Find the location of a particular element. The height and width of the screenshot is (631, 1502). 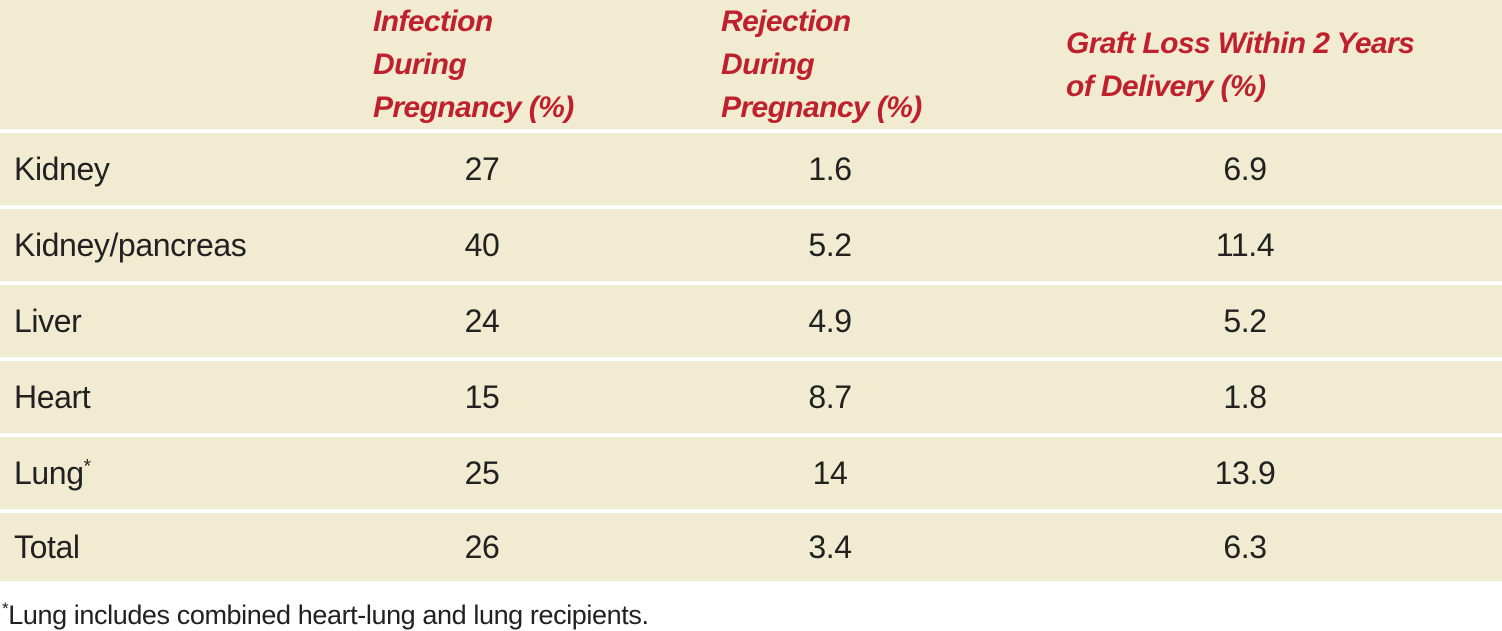

footnote-asterisk-marker: * is located at coordinates (5, 608).